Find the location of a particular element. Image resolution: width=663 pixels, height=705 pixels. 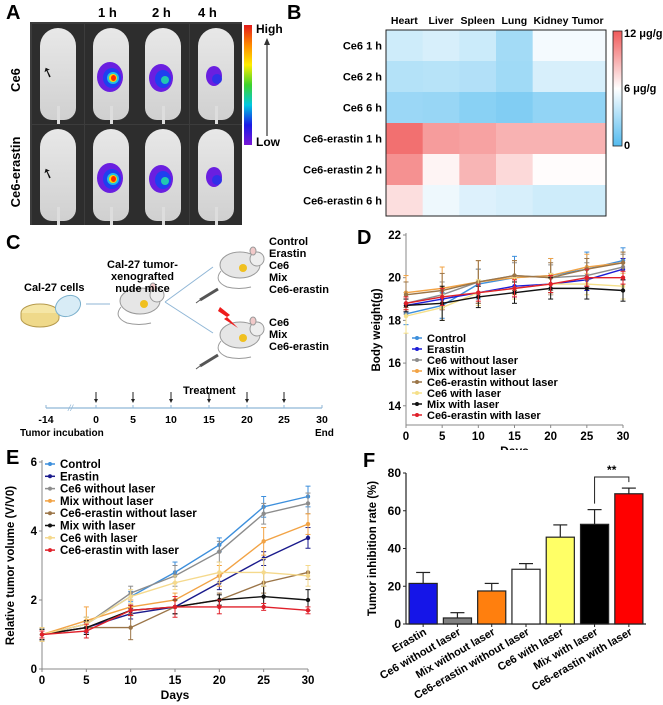

mouse-icon is located at coordinates (241, 337).